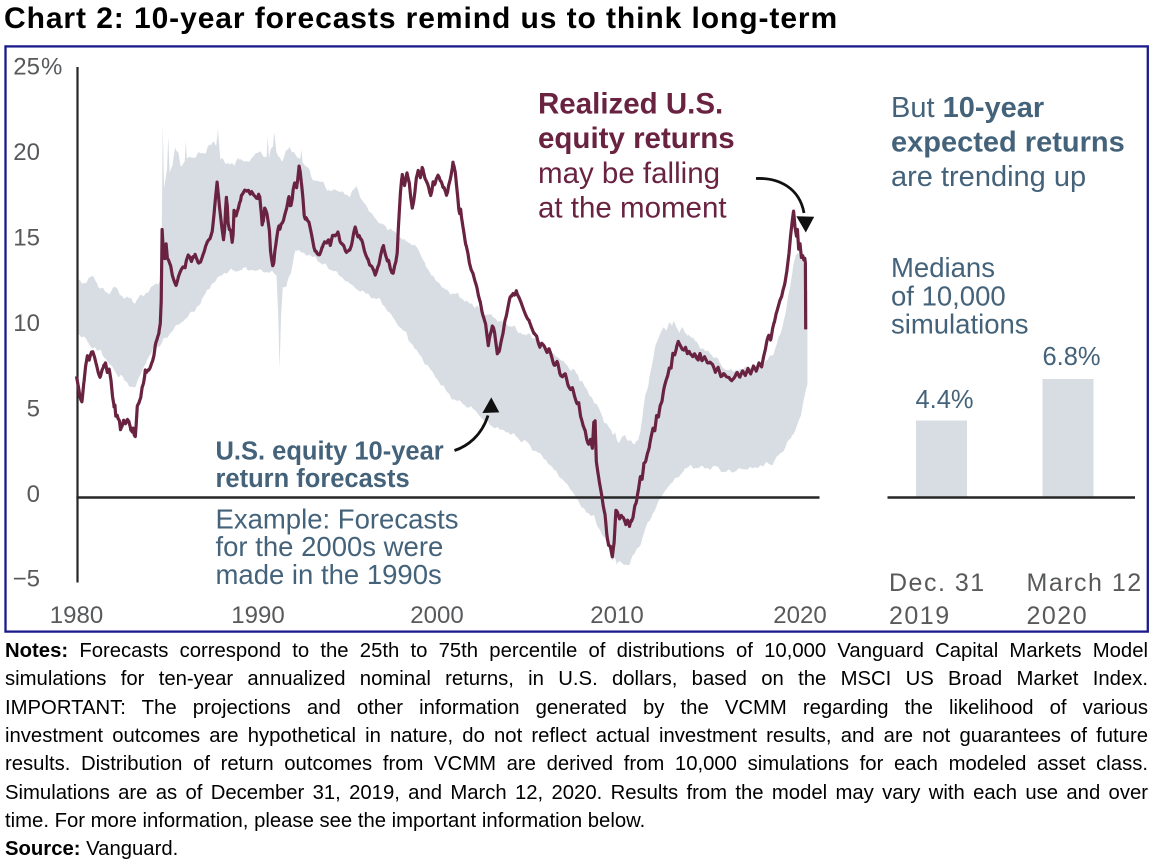 Image resolution: width=1156 pixels, height=866 pixels. What do you see at coordinates (629, 173) in the screenshot?
I see `svg-text: may be falling` at bounding box center [629, 173].